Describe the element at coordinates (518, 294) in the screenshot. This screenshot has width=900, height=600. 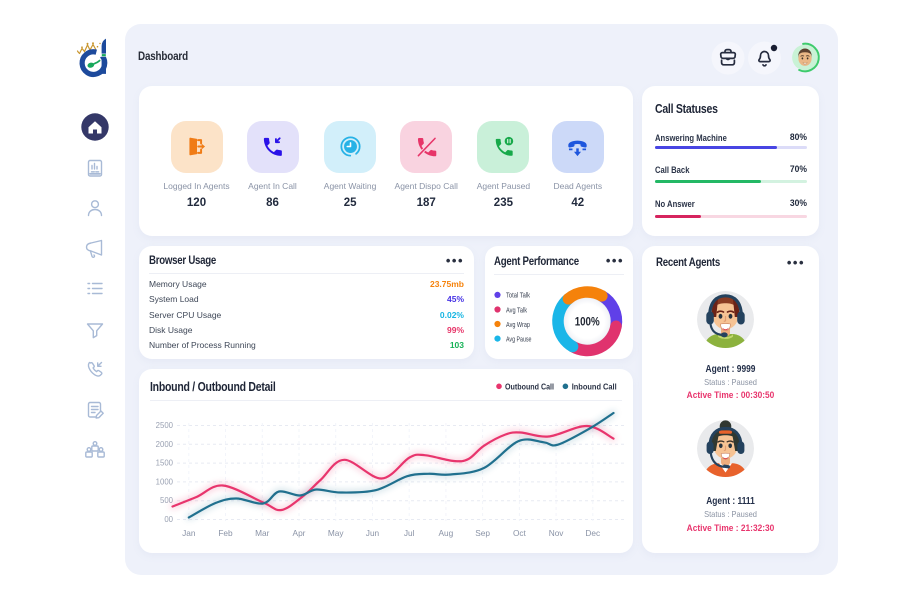
I see `svg-text: Total Talk` at that location.